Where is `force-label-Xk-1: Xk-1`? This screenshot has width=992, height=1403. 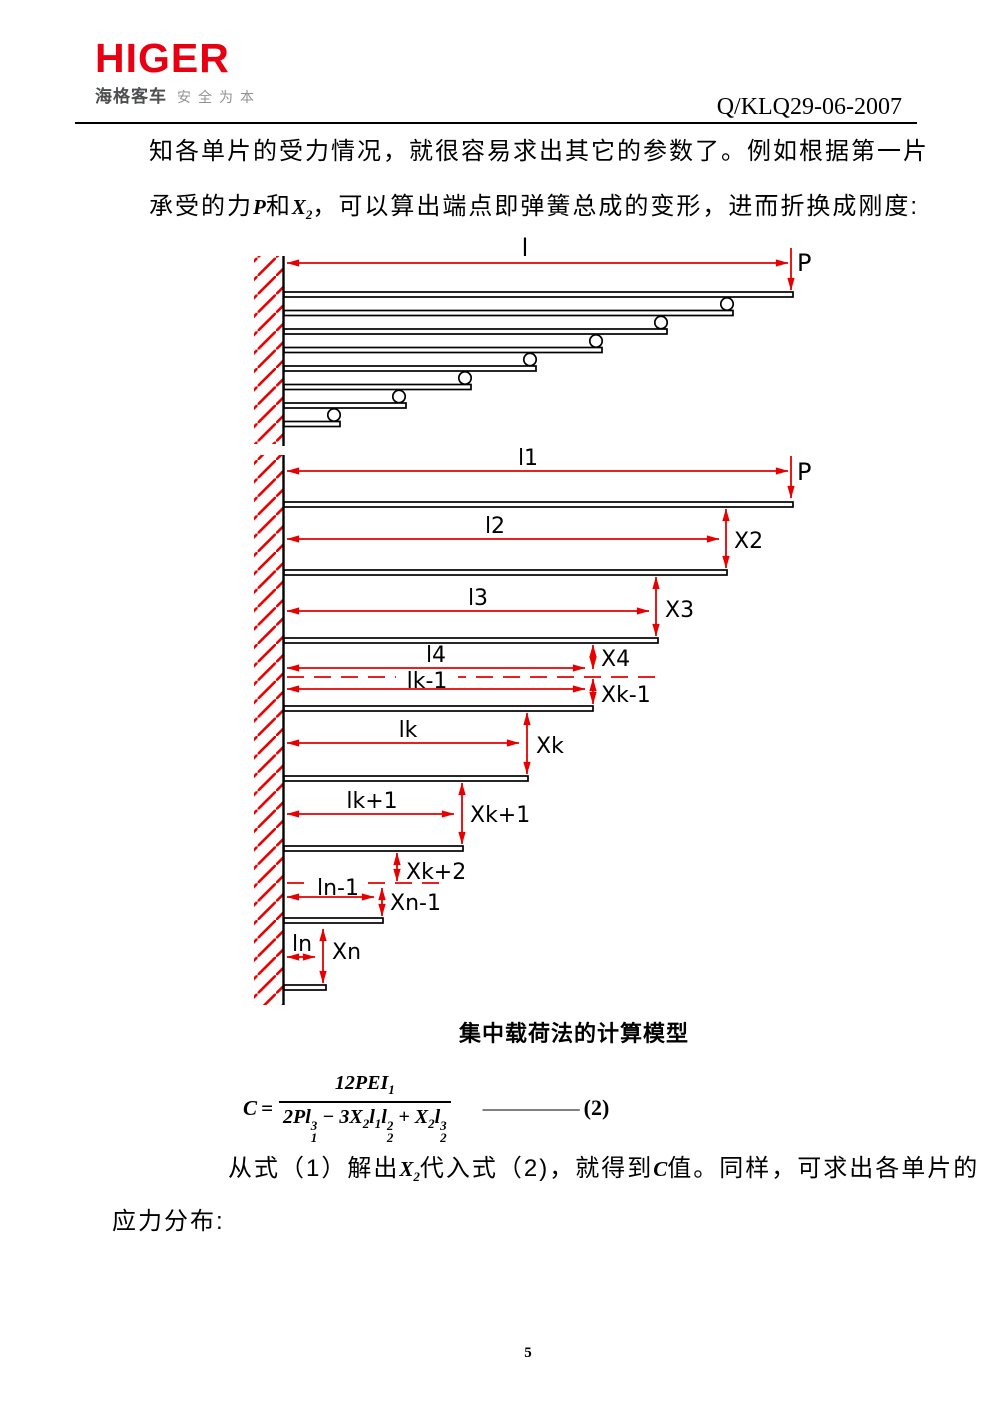 force-label-Xk-1: Xk-1 is located at coordinates (626, 695).